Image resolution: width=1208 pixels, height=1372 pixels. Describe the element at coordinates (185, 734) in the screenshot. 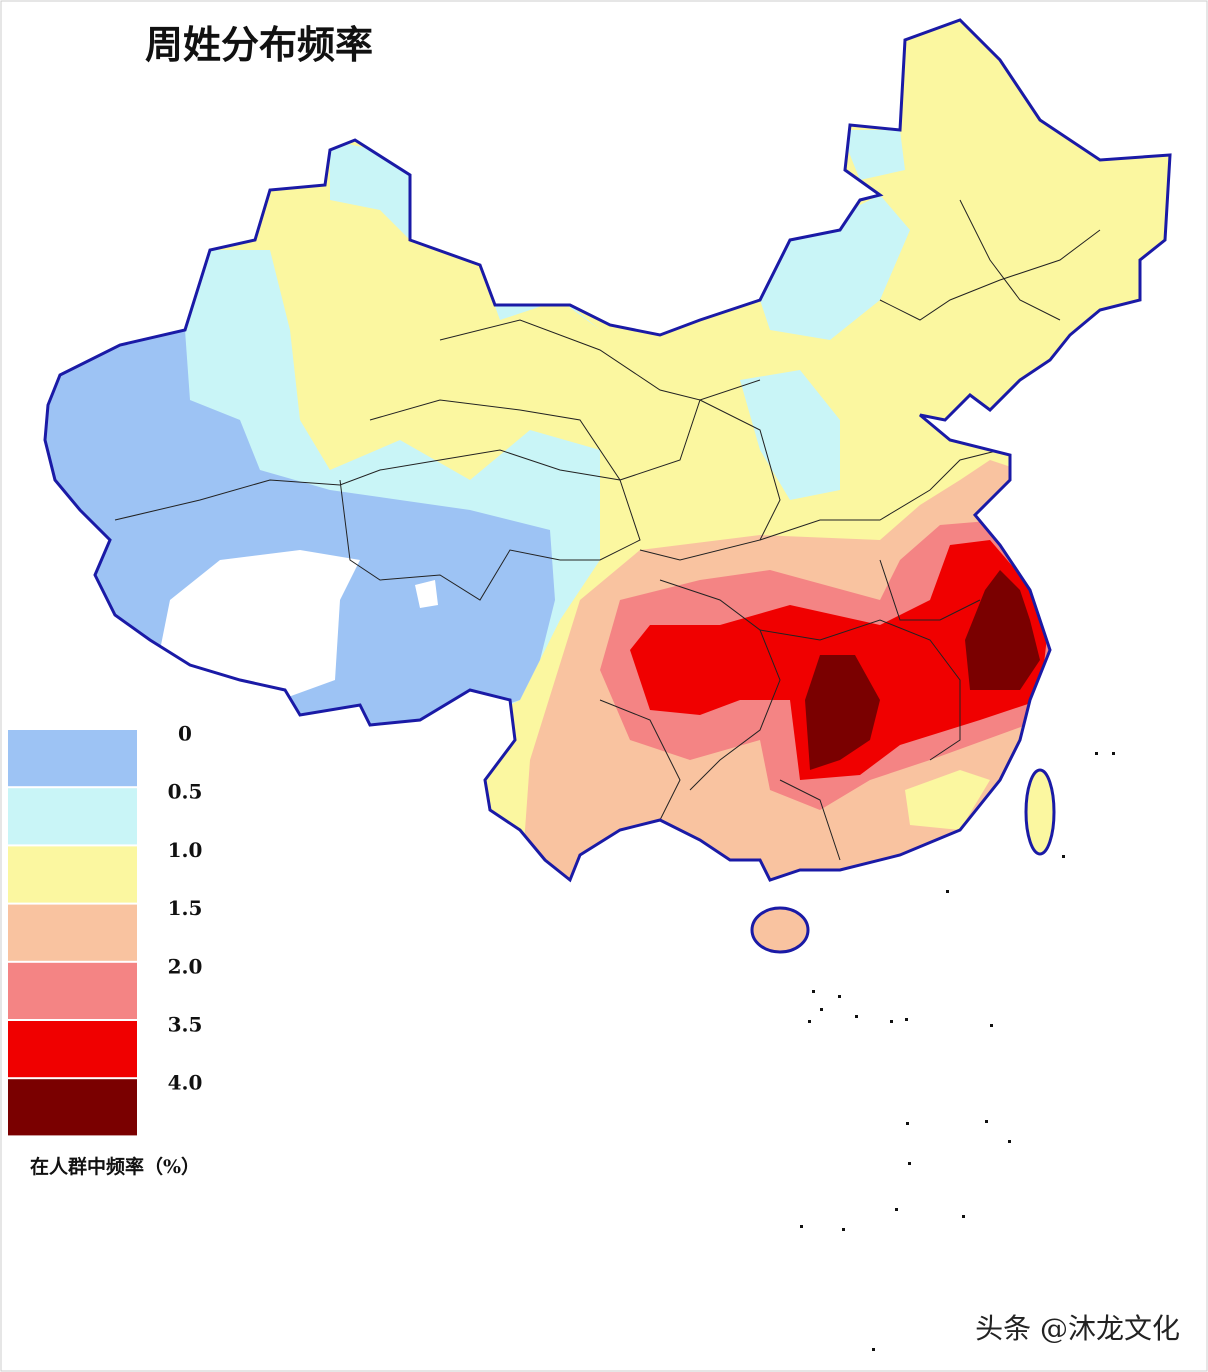

I see `legend-label: 0` at that location.